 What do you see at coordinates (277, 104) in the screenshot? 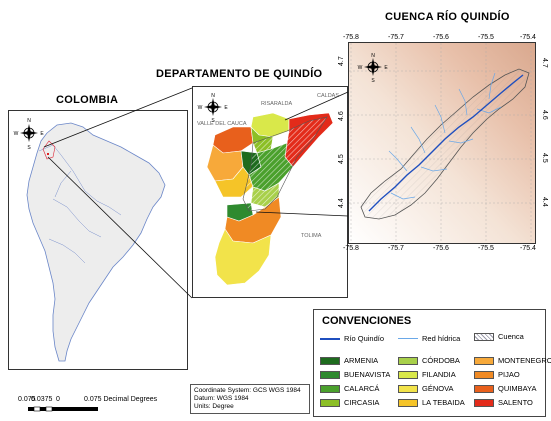
I see `label-risaralda: RISARALDA` at bounding box center [277, 104].